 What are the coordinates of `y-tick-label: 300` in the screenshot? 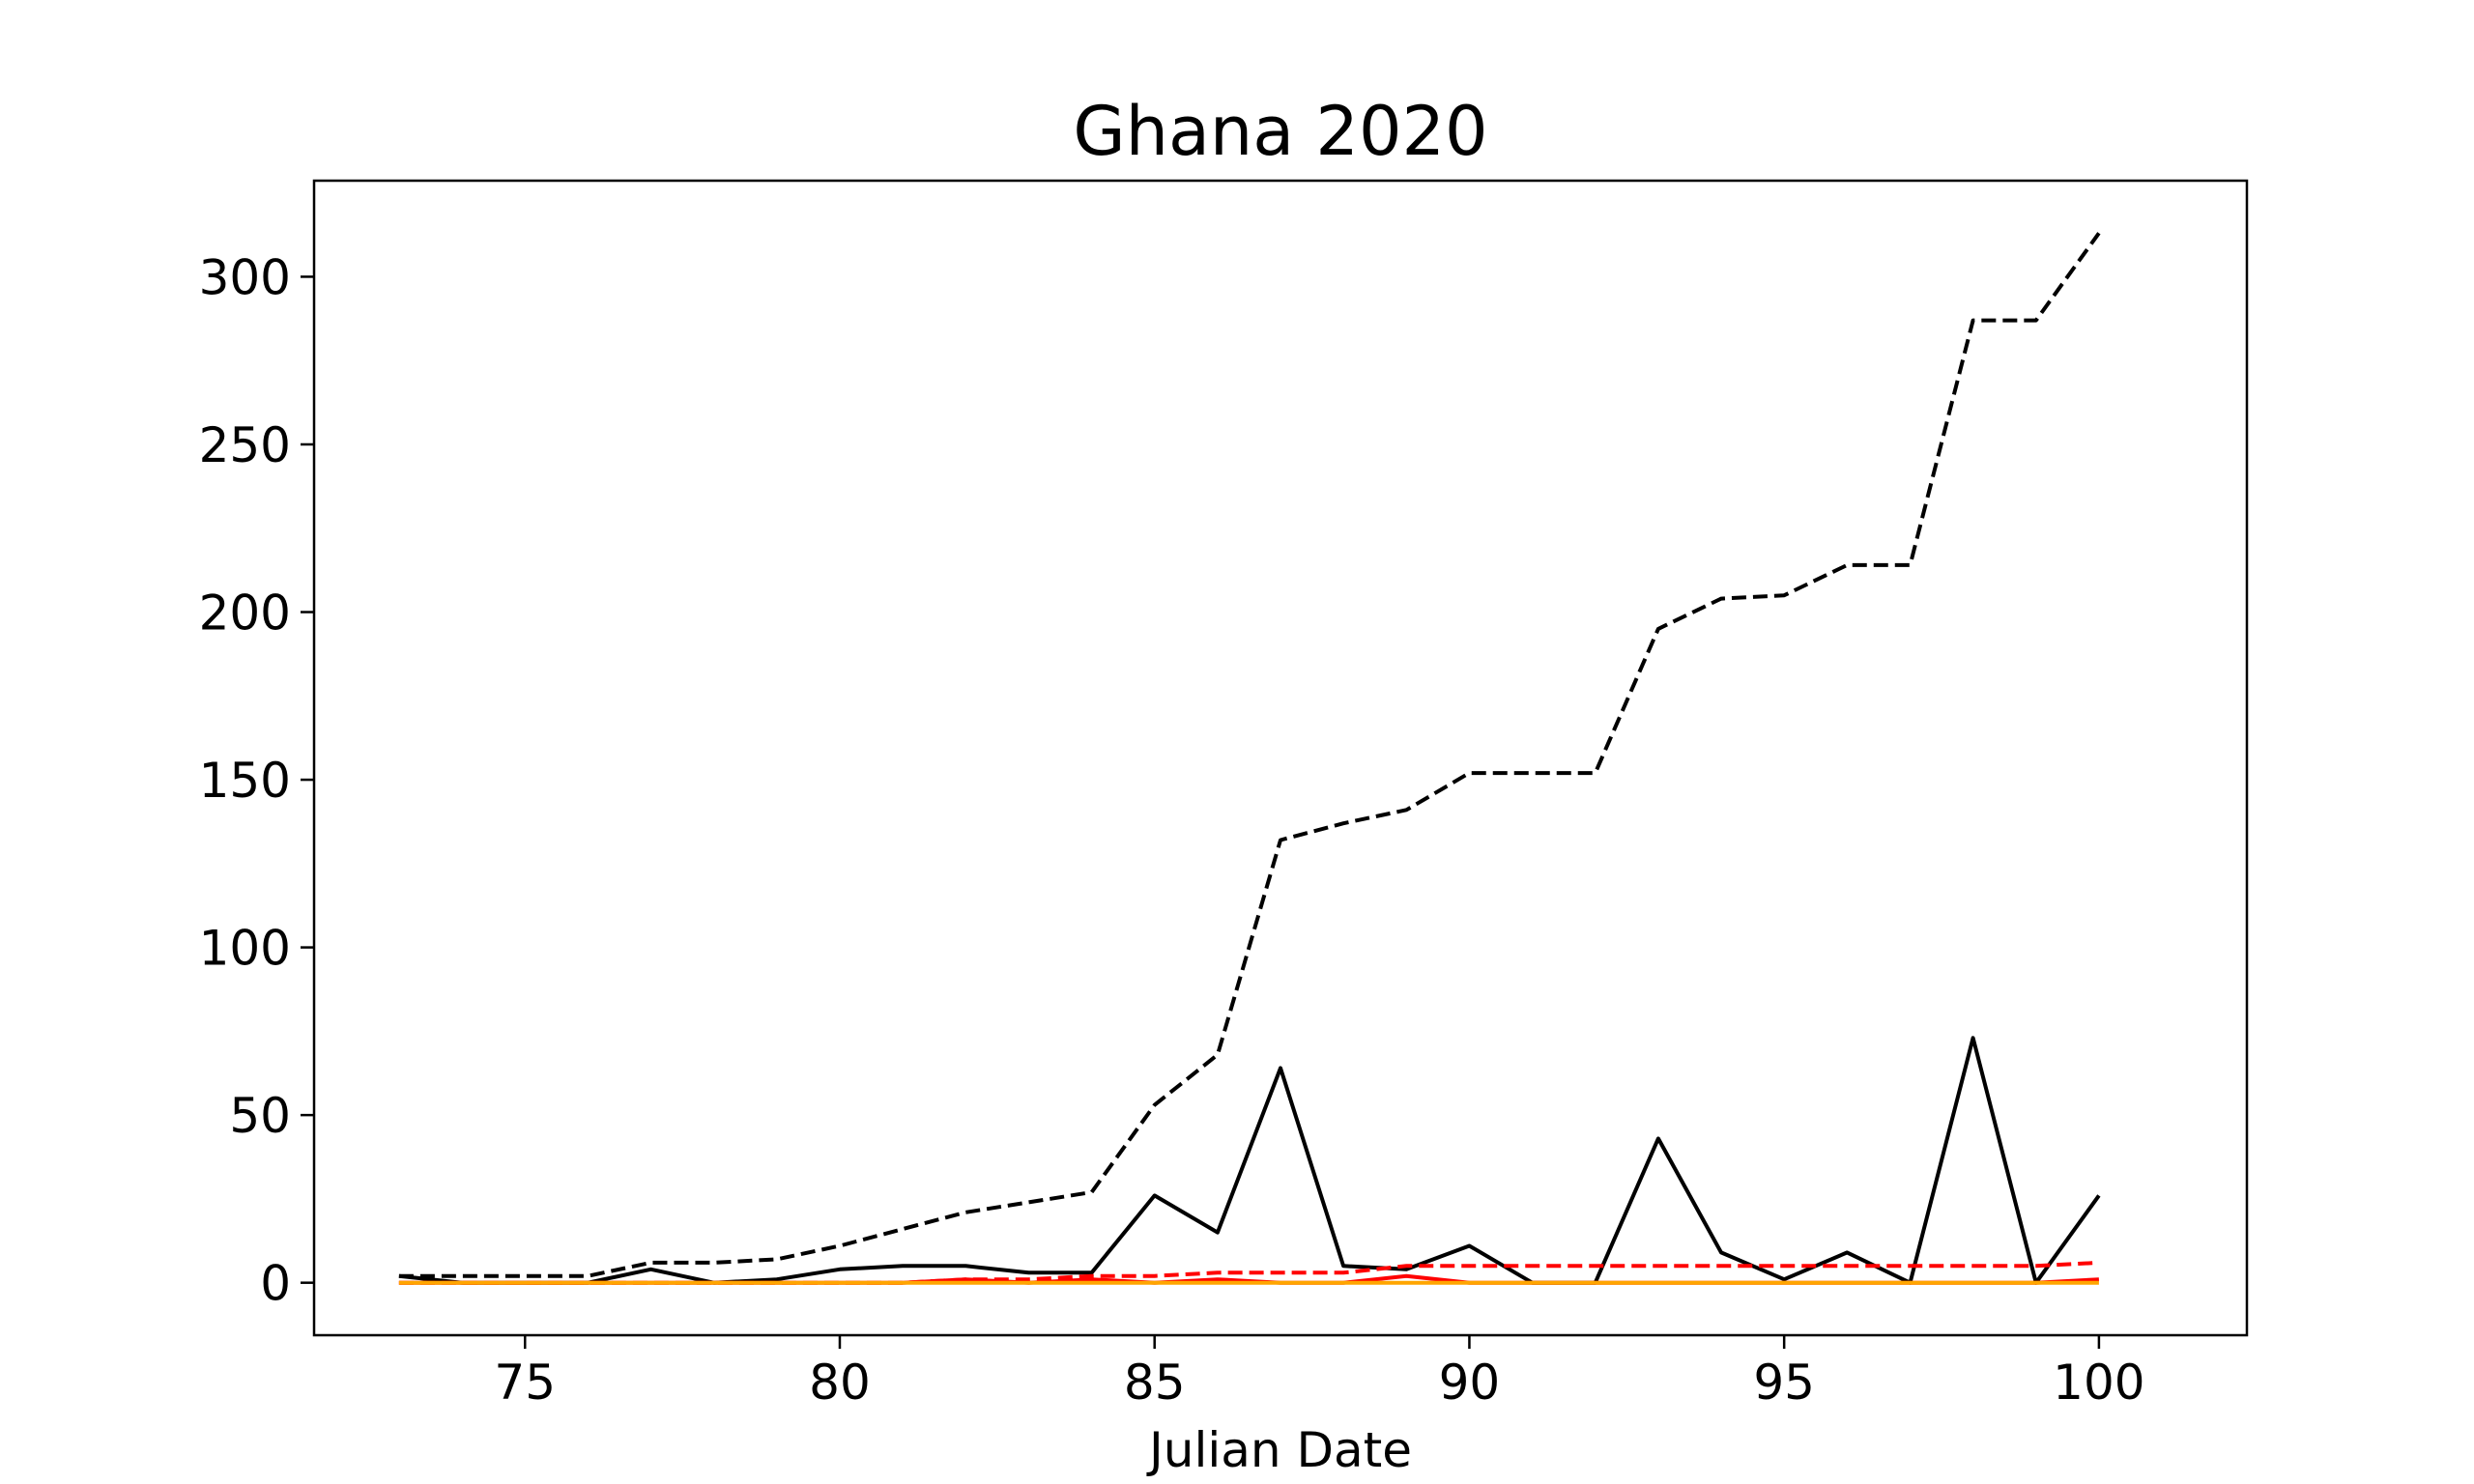 It's located at (245, 277).